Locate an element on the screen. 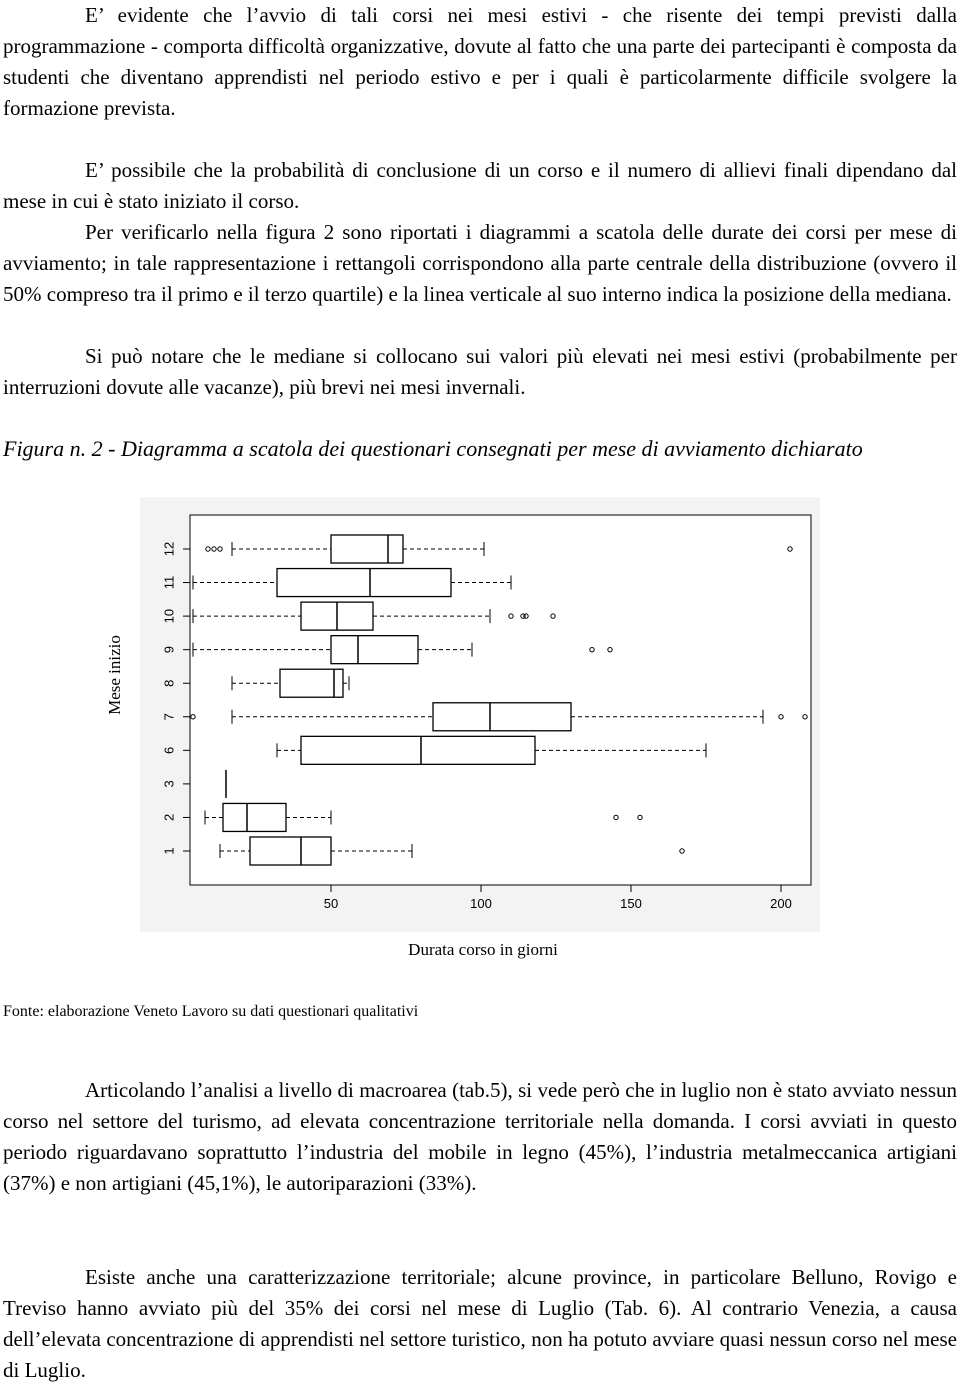 This screenshot has height=1388, width=960. y-tick-label: 6 is located at coordinates (168, 750).